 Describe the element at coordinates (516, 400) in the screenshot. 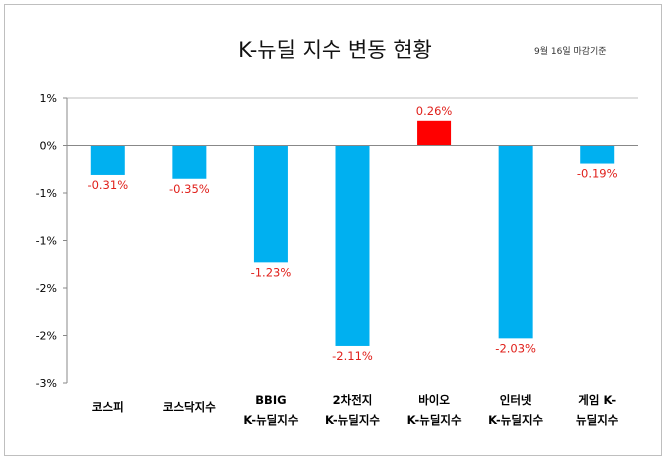

I see `category-label: 인터넷` at that location.